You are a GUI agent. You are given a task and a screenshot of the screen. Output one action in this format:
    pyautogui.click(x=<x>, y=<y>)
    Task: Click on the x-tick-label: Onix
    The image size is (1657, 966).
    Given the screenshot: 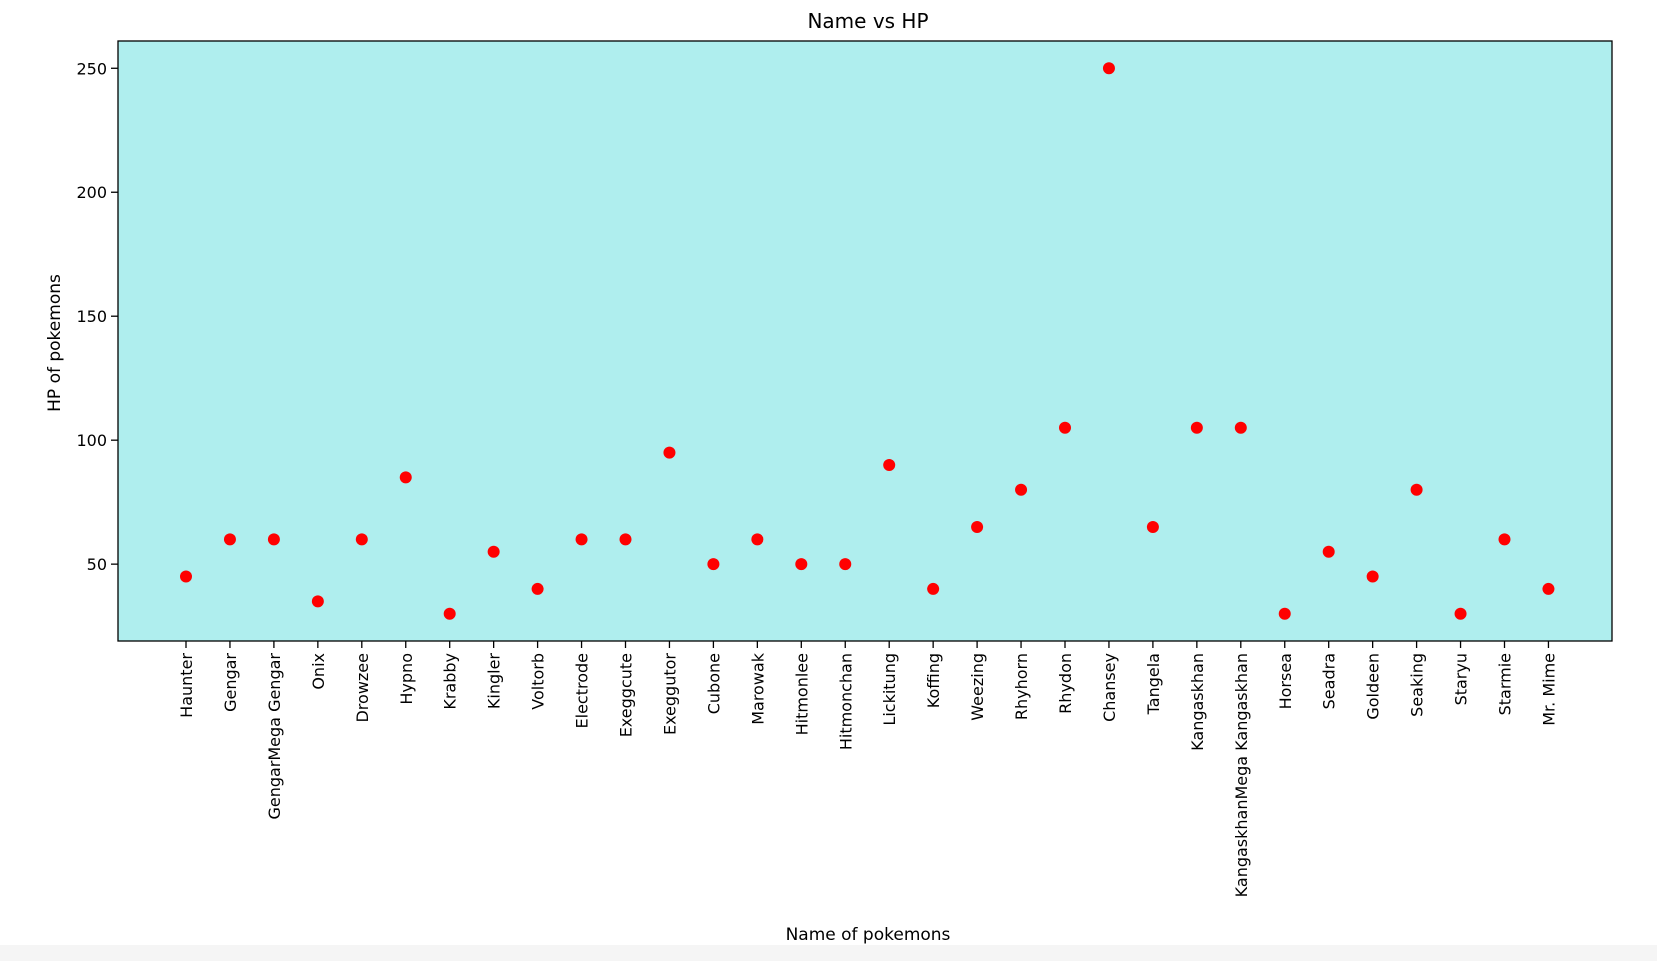 What is the action you would take?
    pyautogui.click(x=318, y=671)
    